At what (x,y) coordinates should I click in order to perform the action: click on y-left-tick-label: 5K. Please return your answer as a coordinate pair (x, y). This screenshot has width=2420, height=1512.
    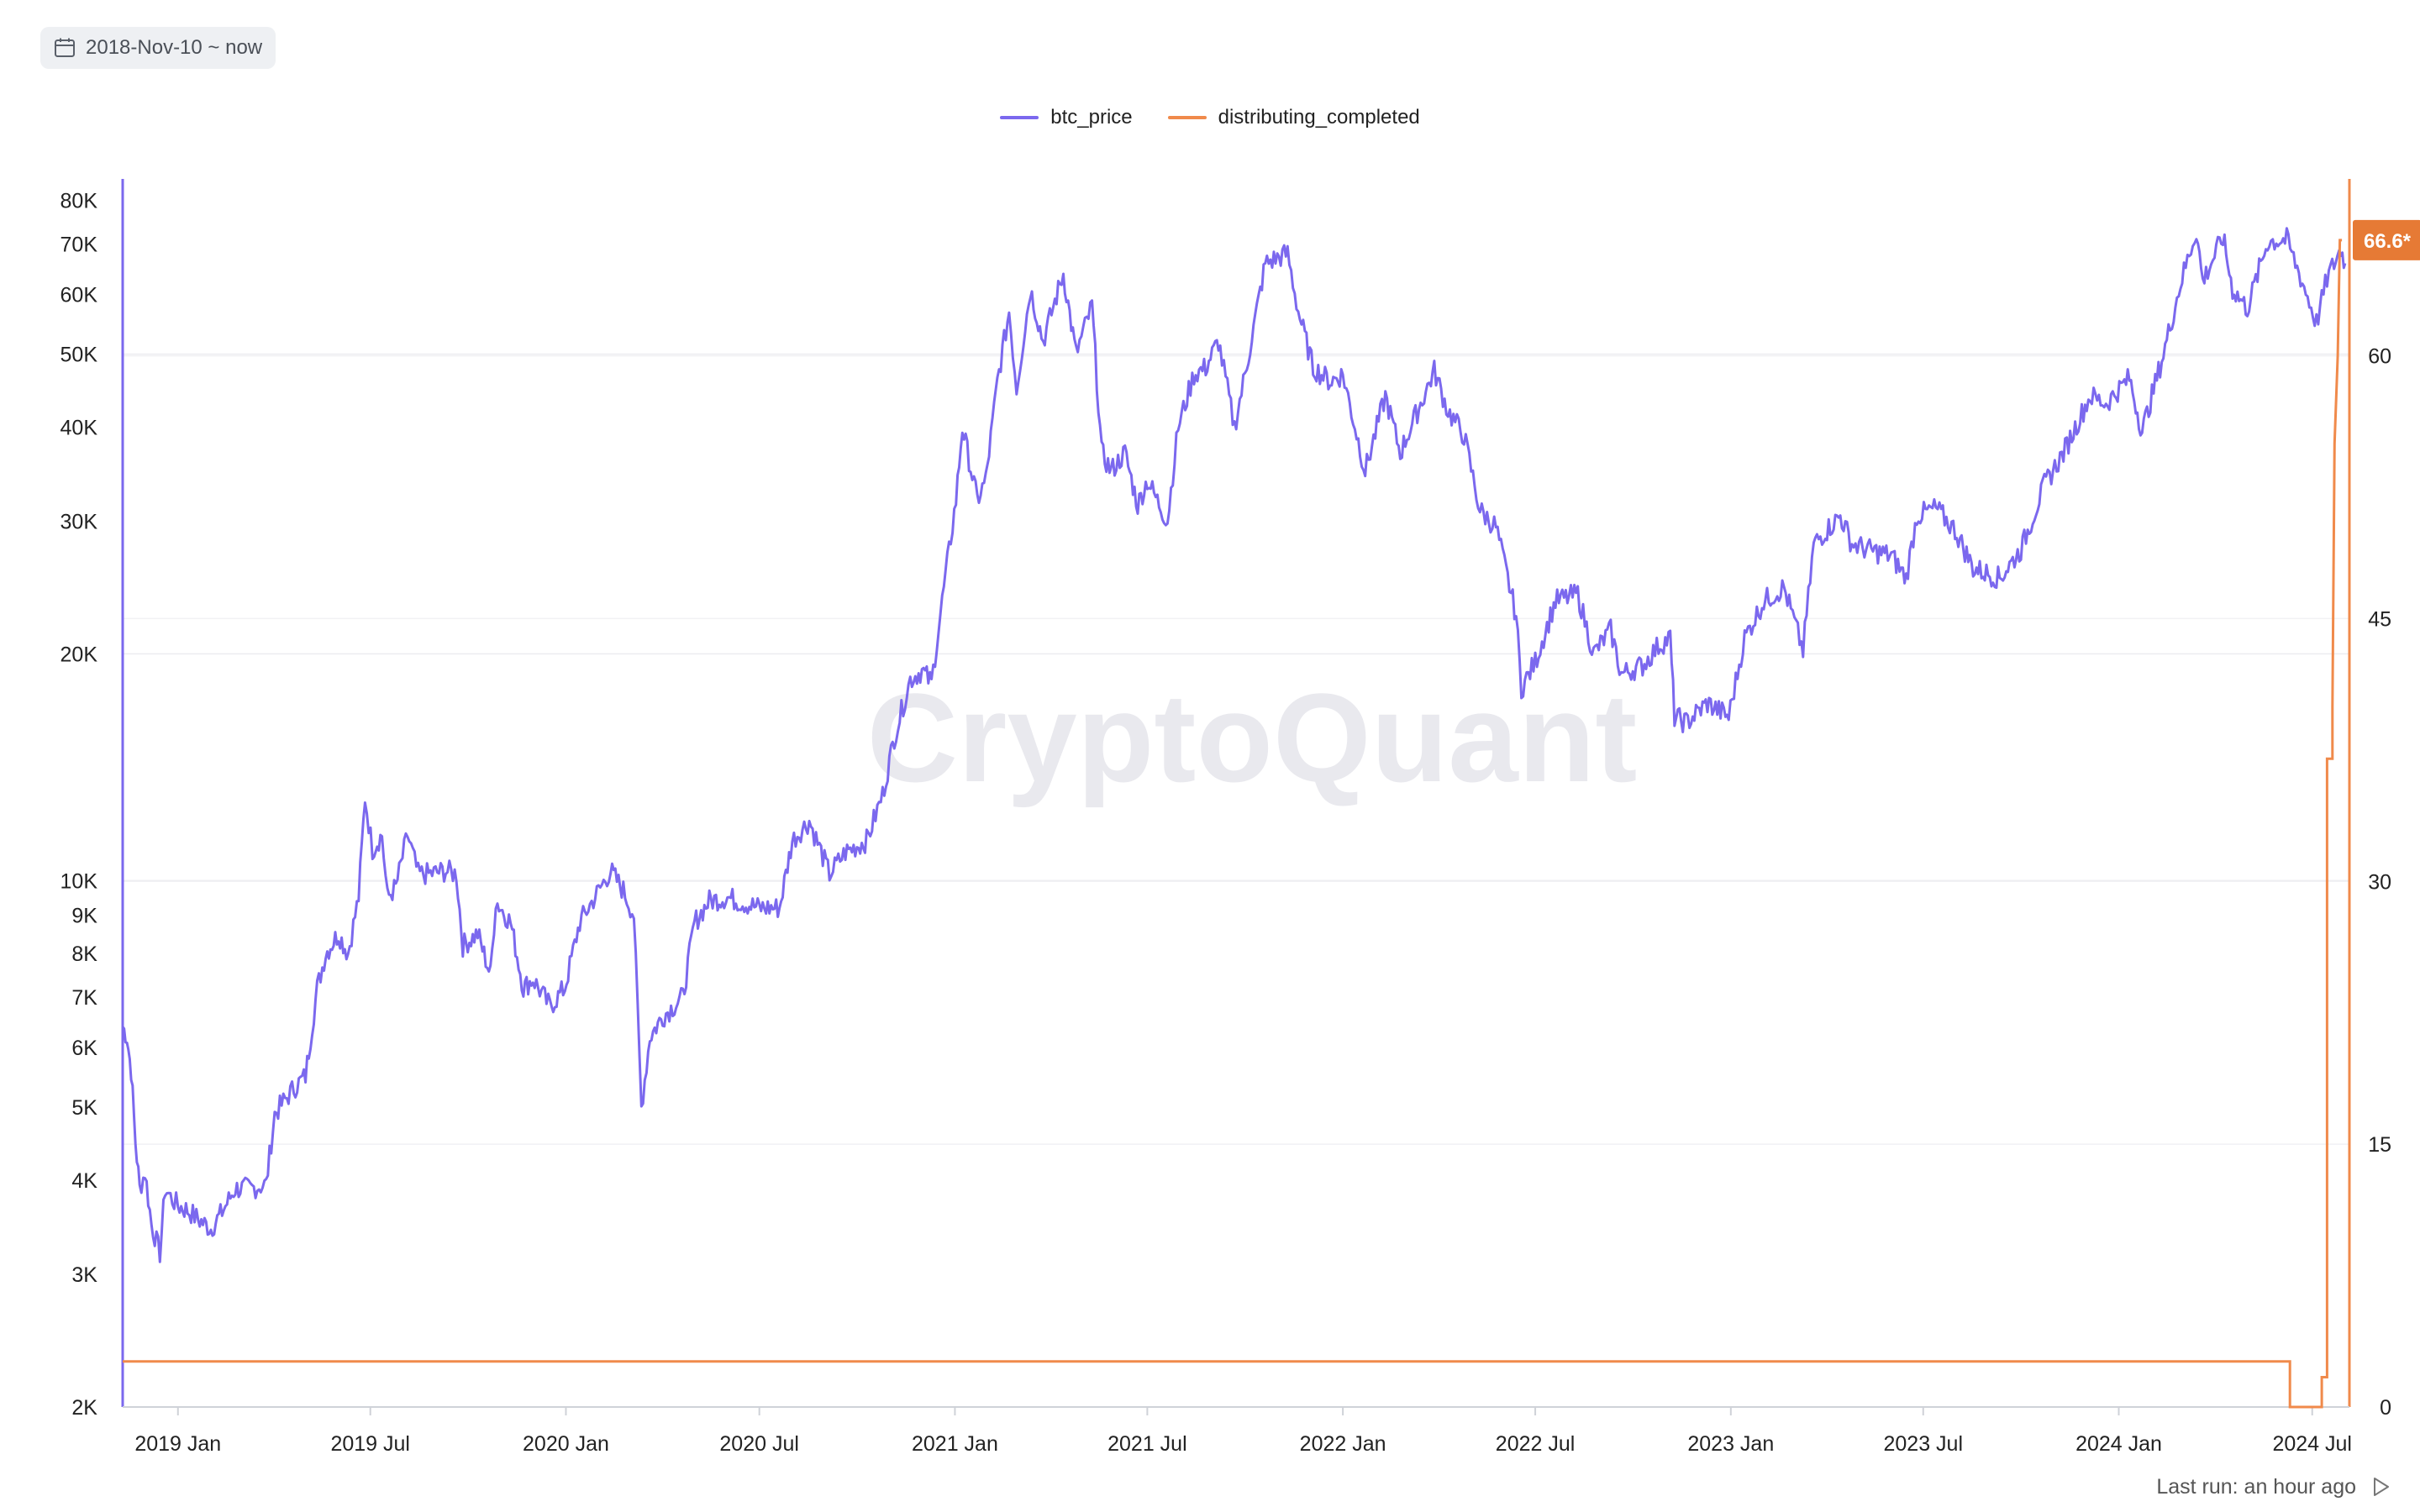
    Looking at the image, I should click on (84, 1108).